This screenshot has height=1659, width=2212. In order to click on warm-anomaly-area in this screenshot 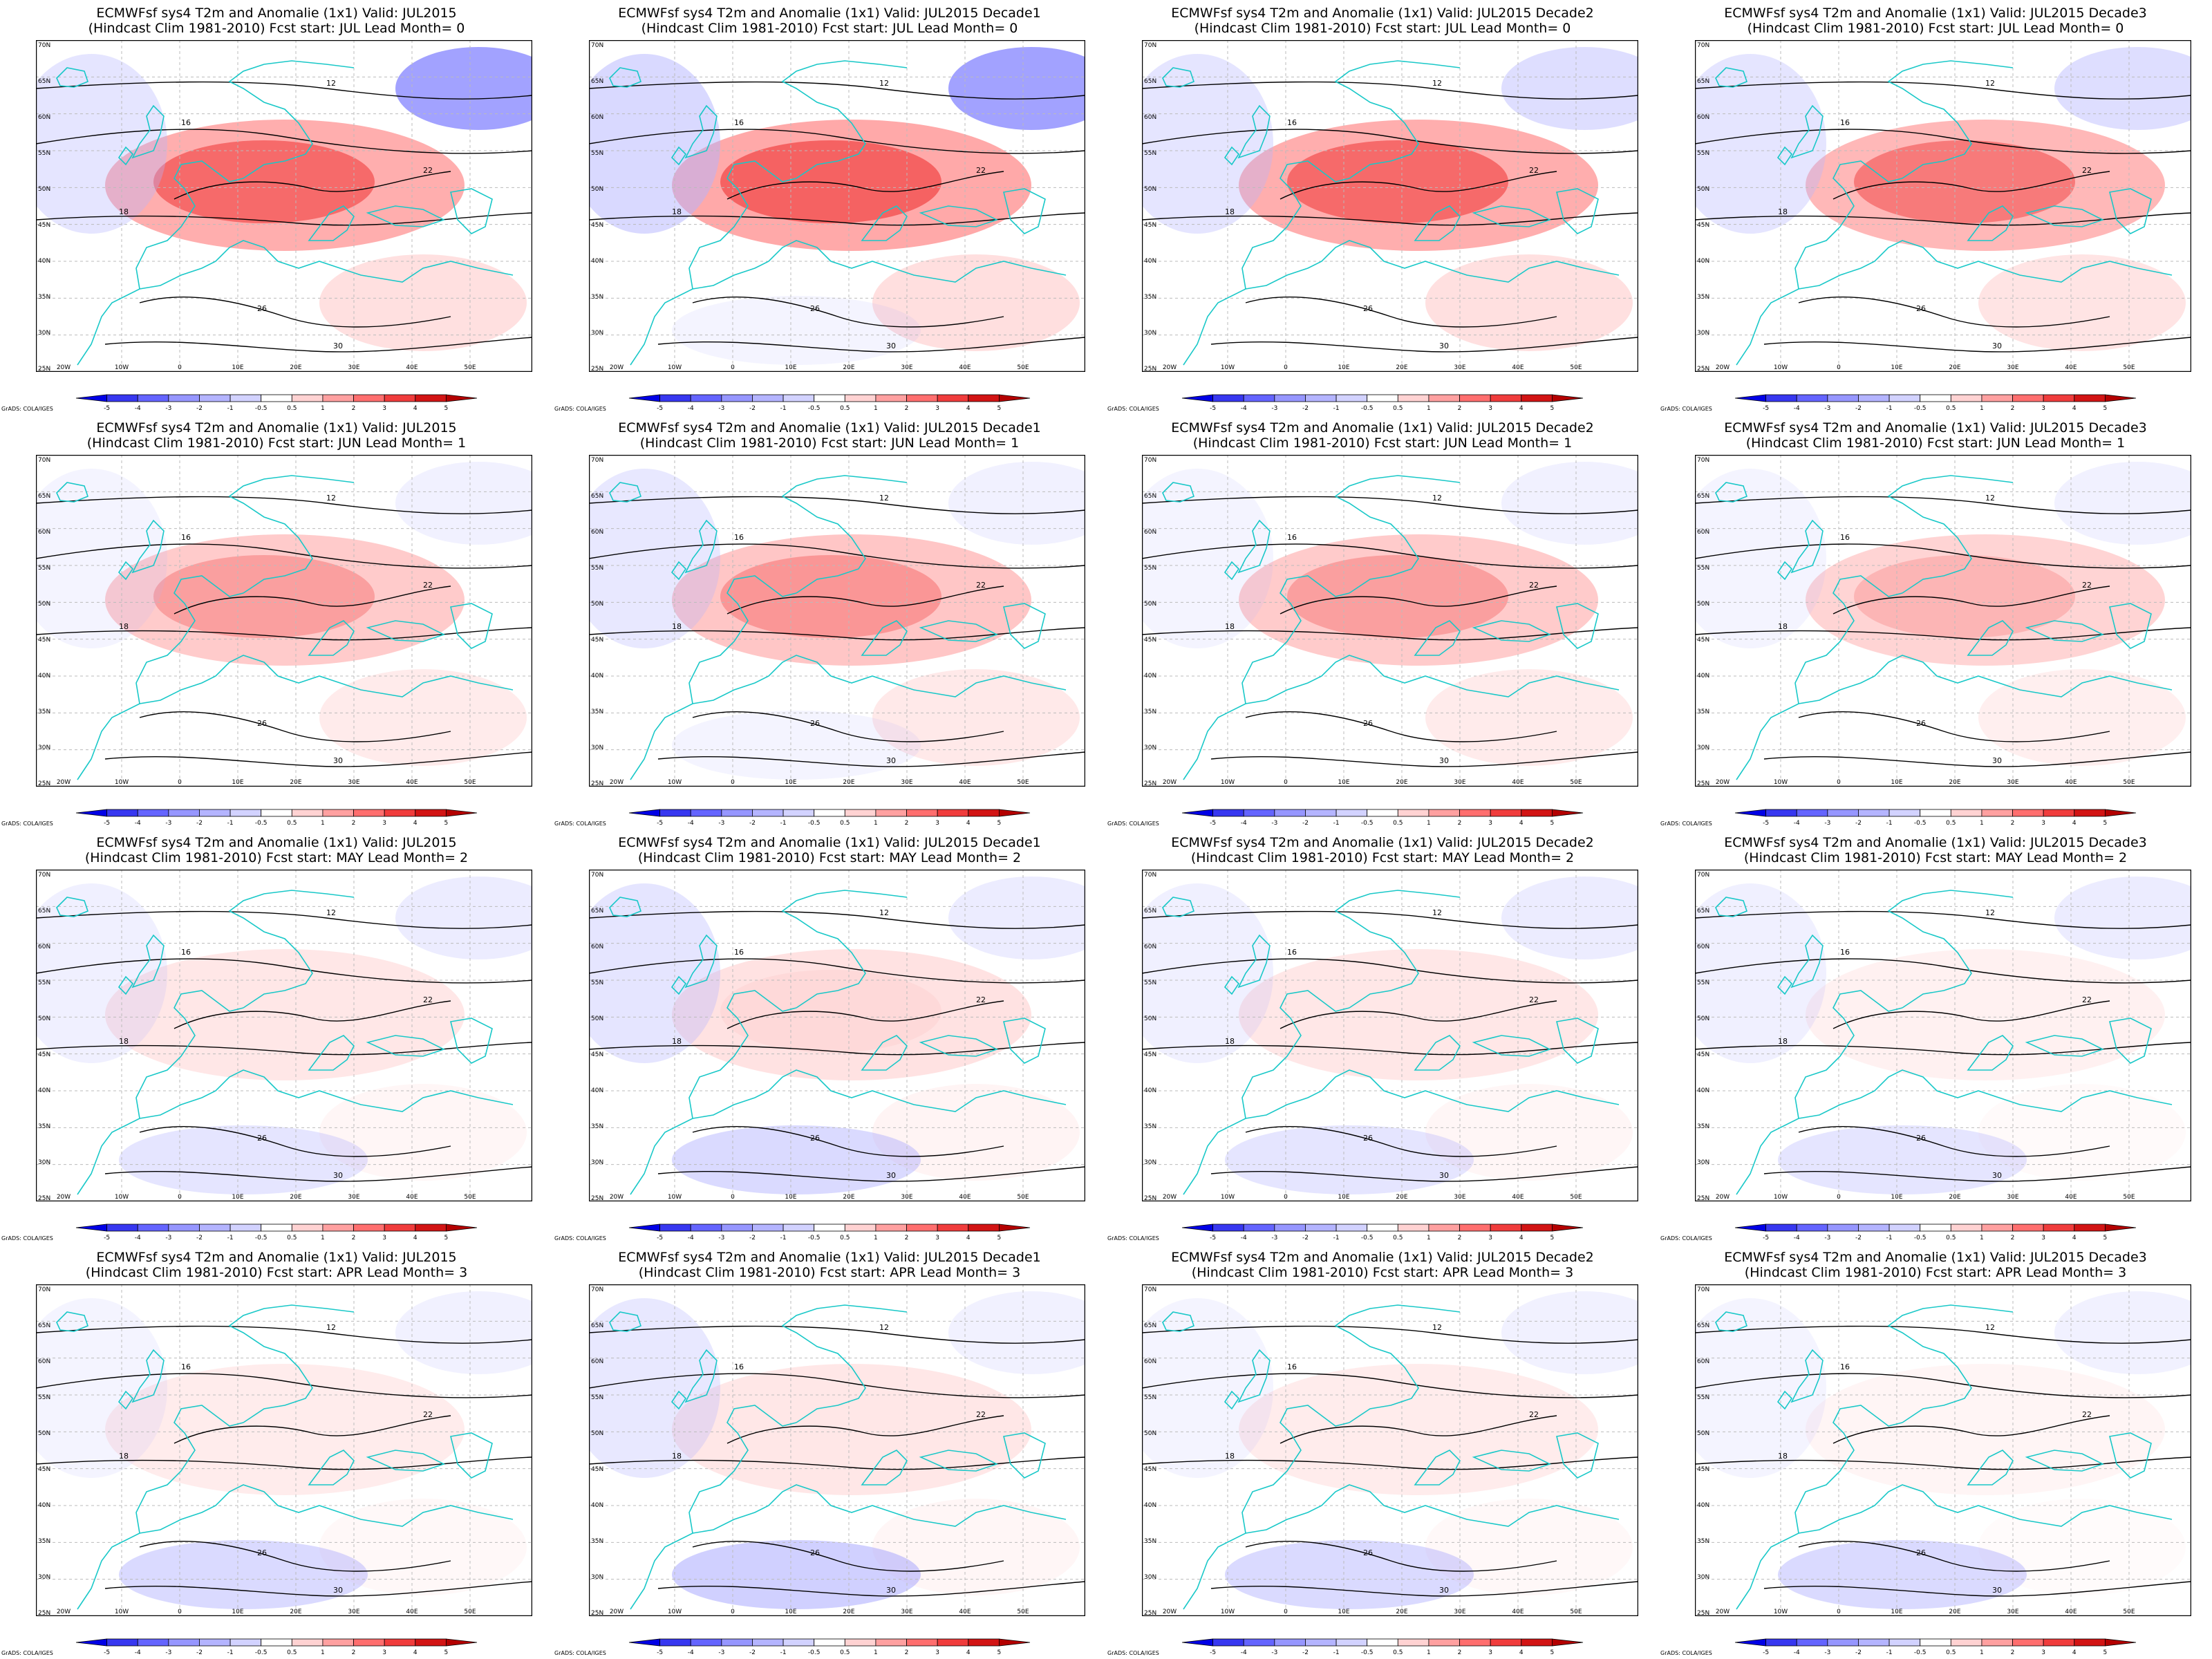, I will do `click(285, 600)`.